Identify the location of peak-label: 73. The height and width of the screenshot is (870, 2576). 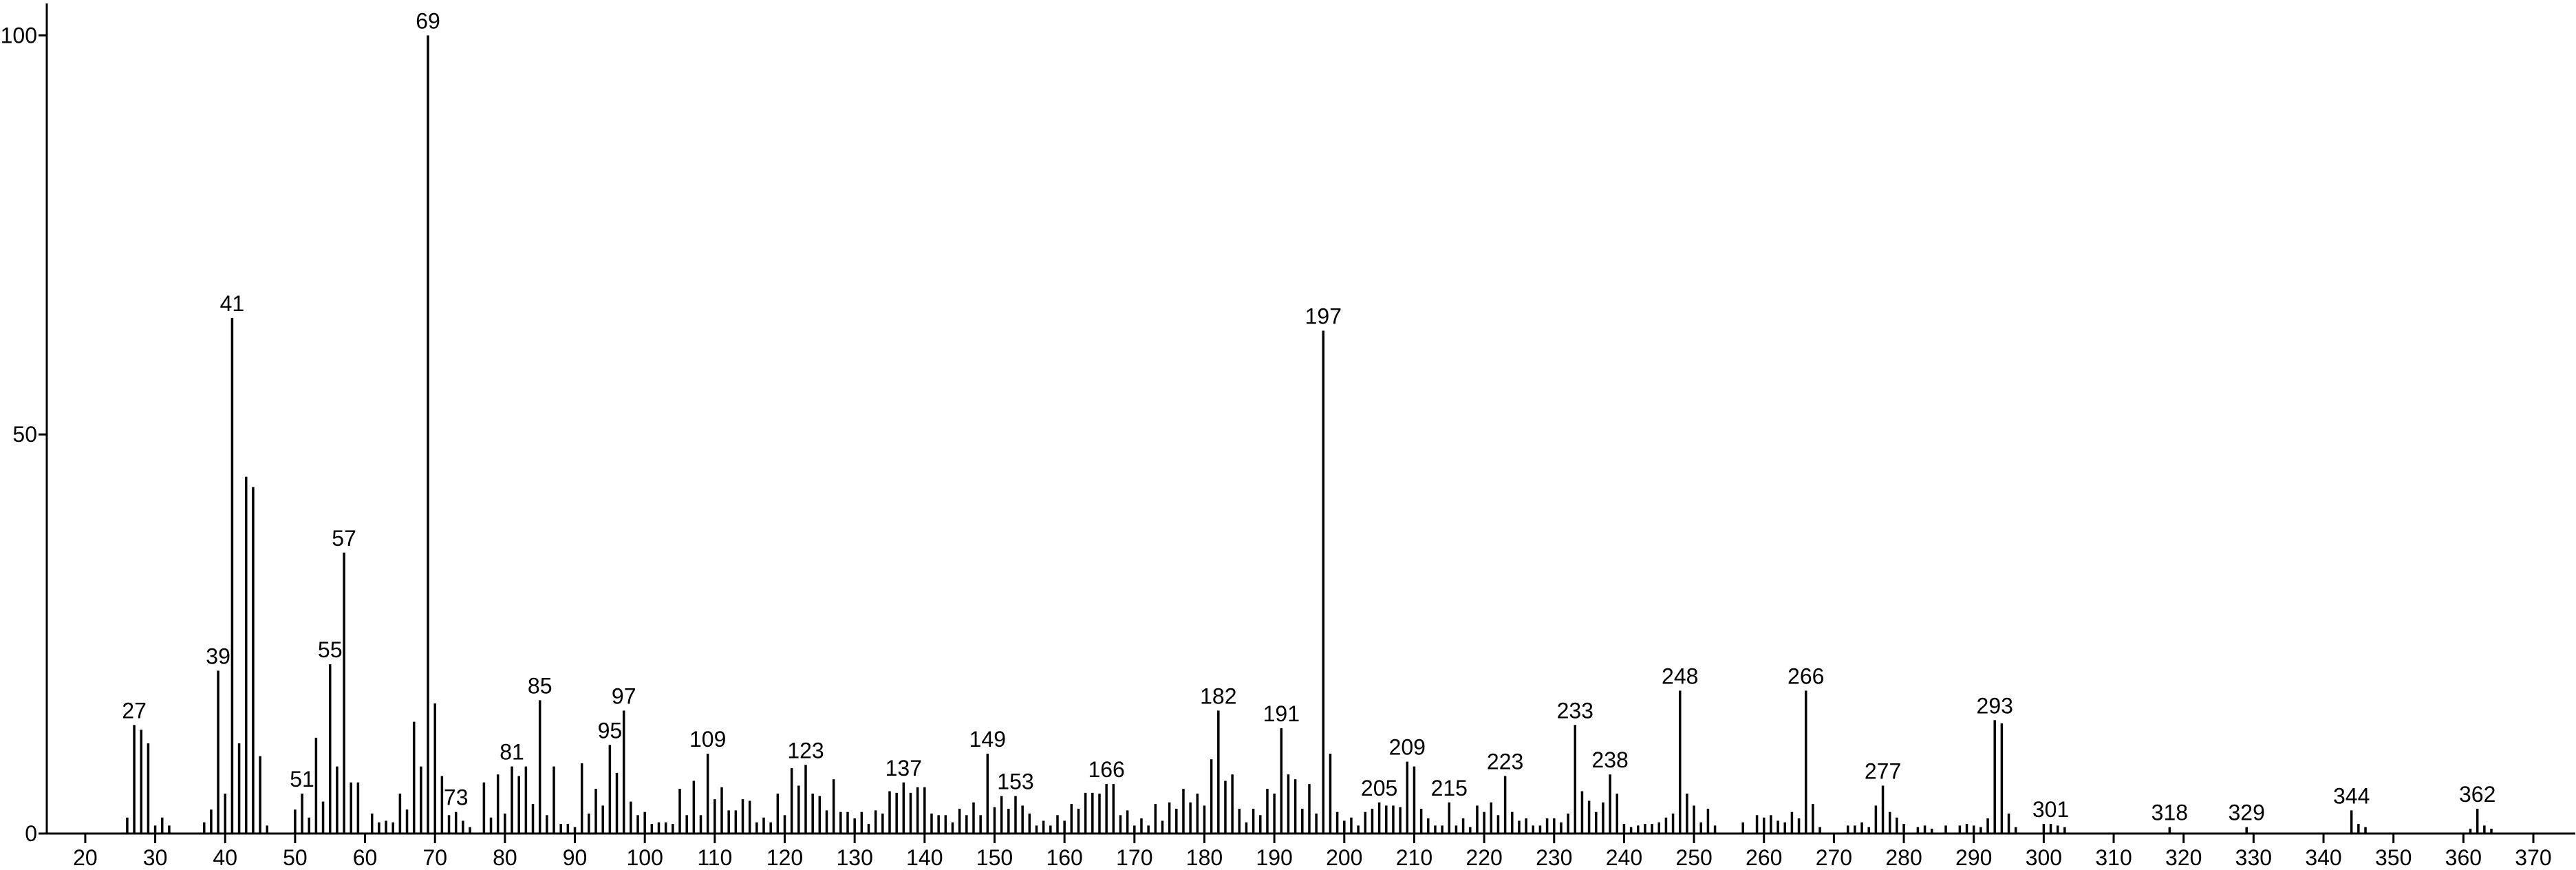
(456, 798).